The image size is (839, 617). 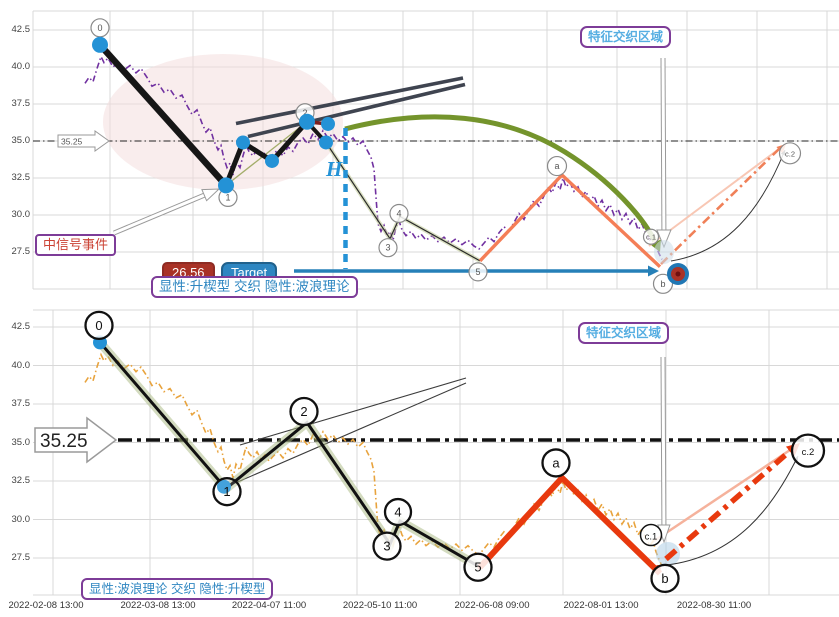 I want to click on model-label-bottom: 显性:波浪理论 交织 隐性:升楔型, so click(x=177, y=589).